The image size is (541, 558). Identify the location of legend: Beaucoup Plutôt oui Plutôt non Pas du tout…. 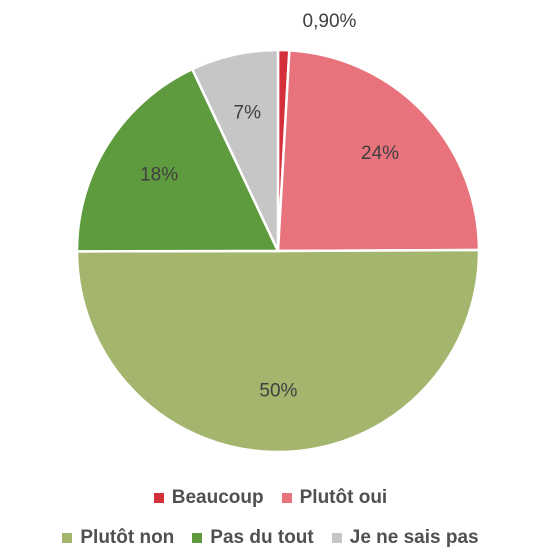
(270, 518).